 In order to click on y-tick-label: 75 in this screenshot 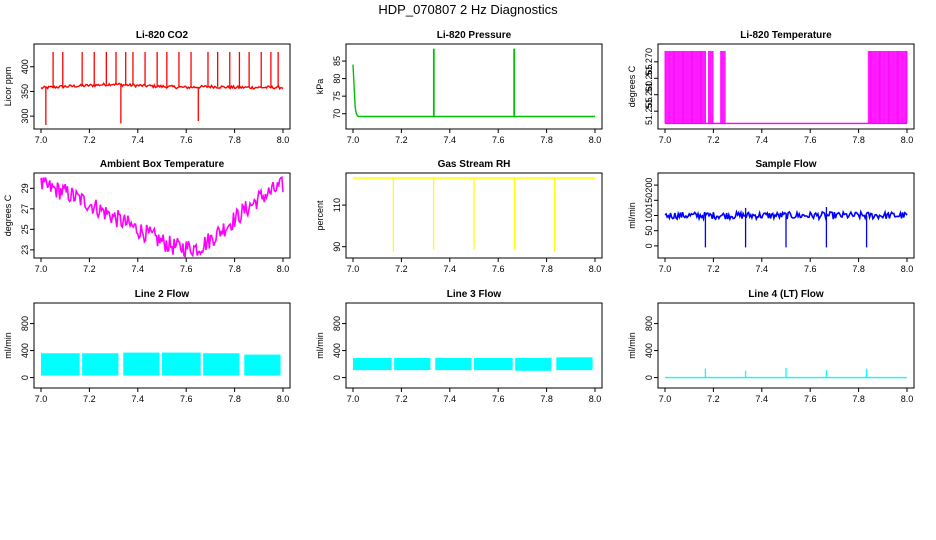, I will do `click(337, 96)`.